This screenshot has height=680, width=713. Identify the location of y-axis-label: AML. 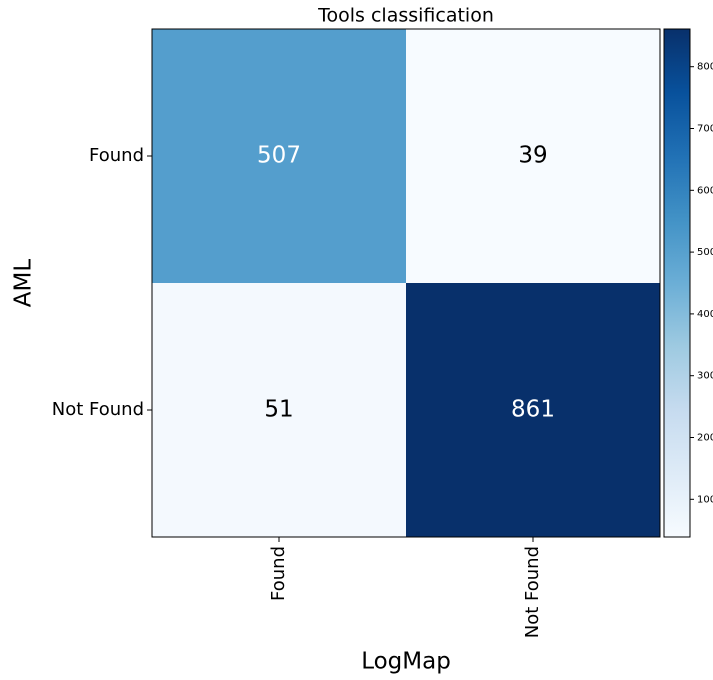
(24, 283).